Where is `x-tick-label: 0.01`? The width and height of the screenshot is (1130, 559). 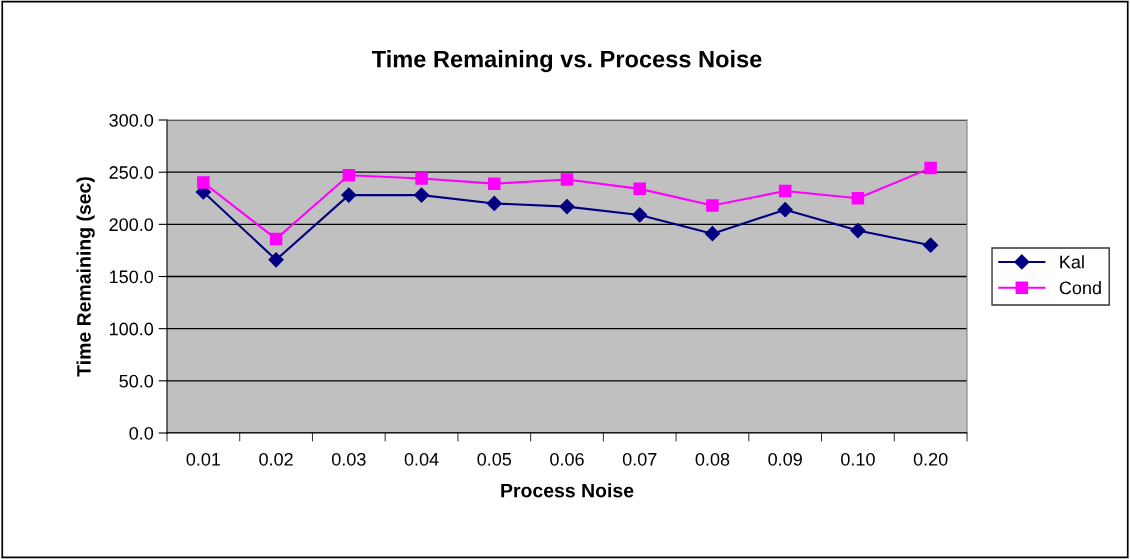
x-tick-label: 0.01 is located at coordinates (203, 459).